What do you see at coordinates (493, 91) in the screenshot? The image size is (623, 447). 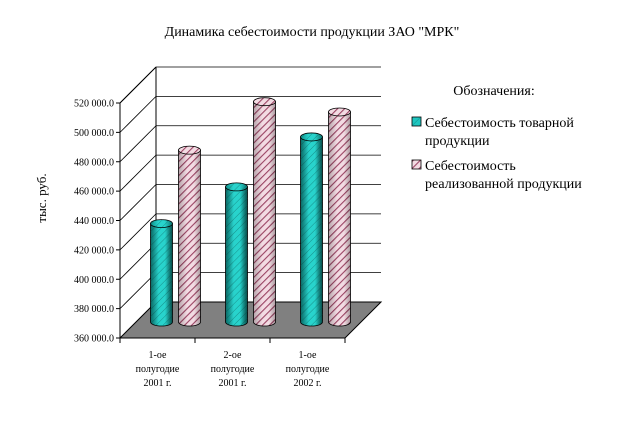 I see `legend-title: Обозначения:` at bounding box center [493, 91].